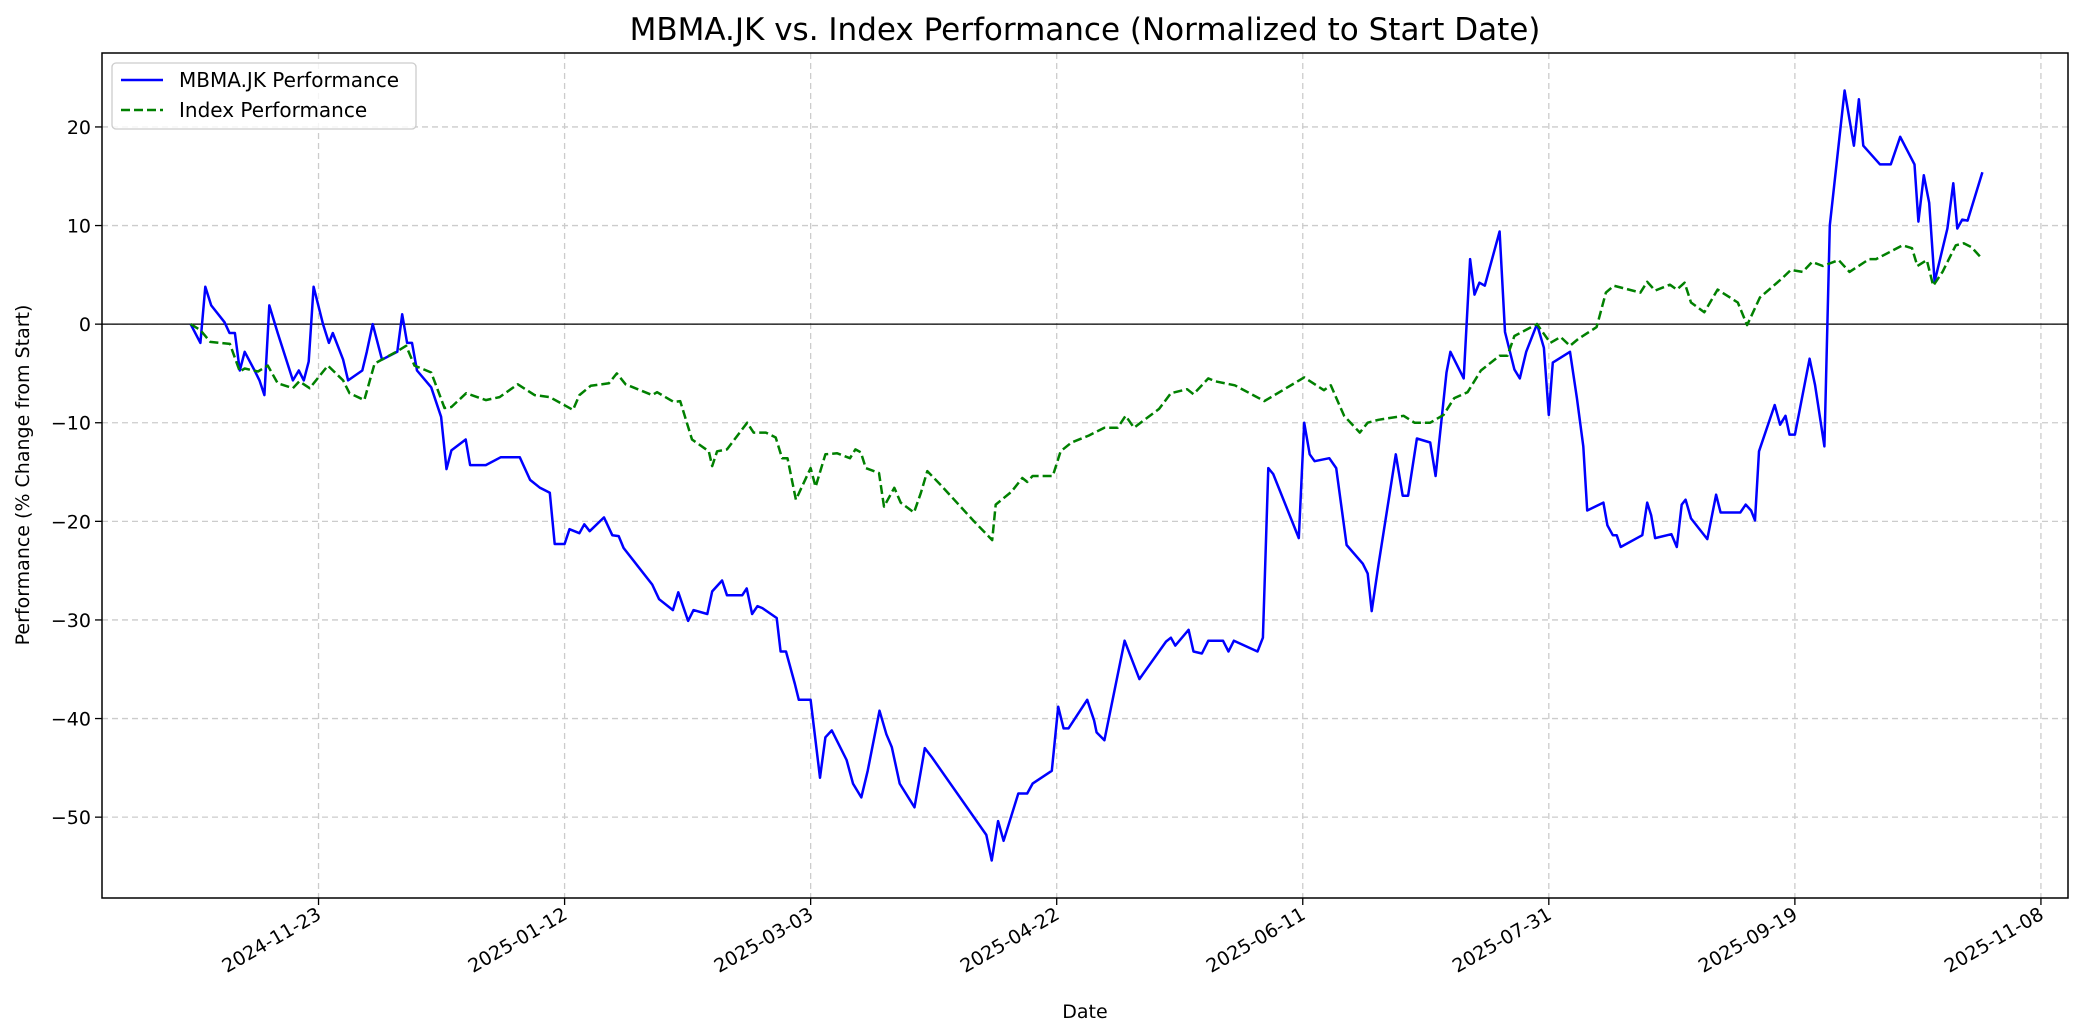  I want to click on y-axis-ticks: 20 10 0 −10 −20 −30 −40 −50, so click(76, 473).